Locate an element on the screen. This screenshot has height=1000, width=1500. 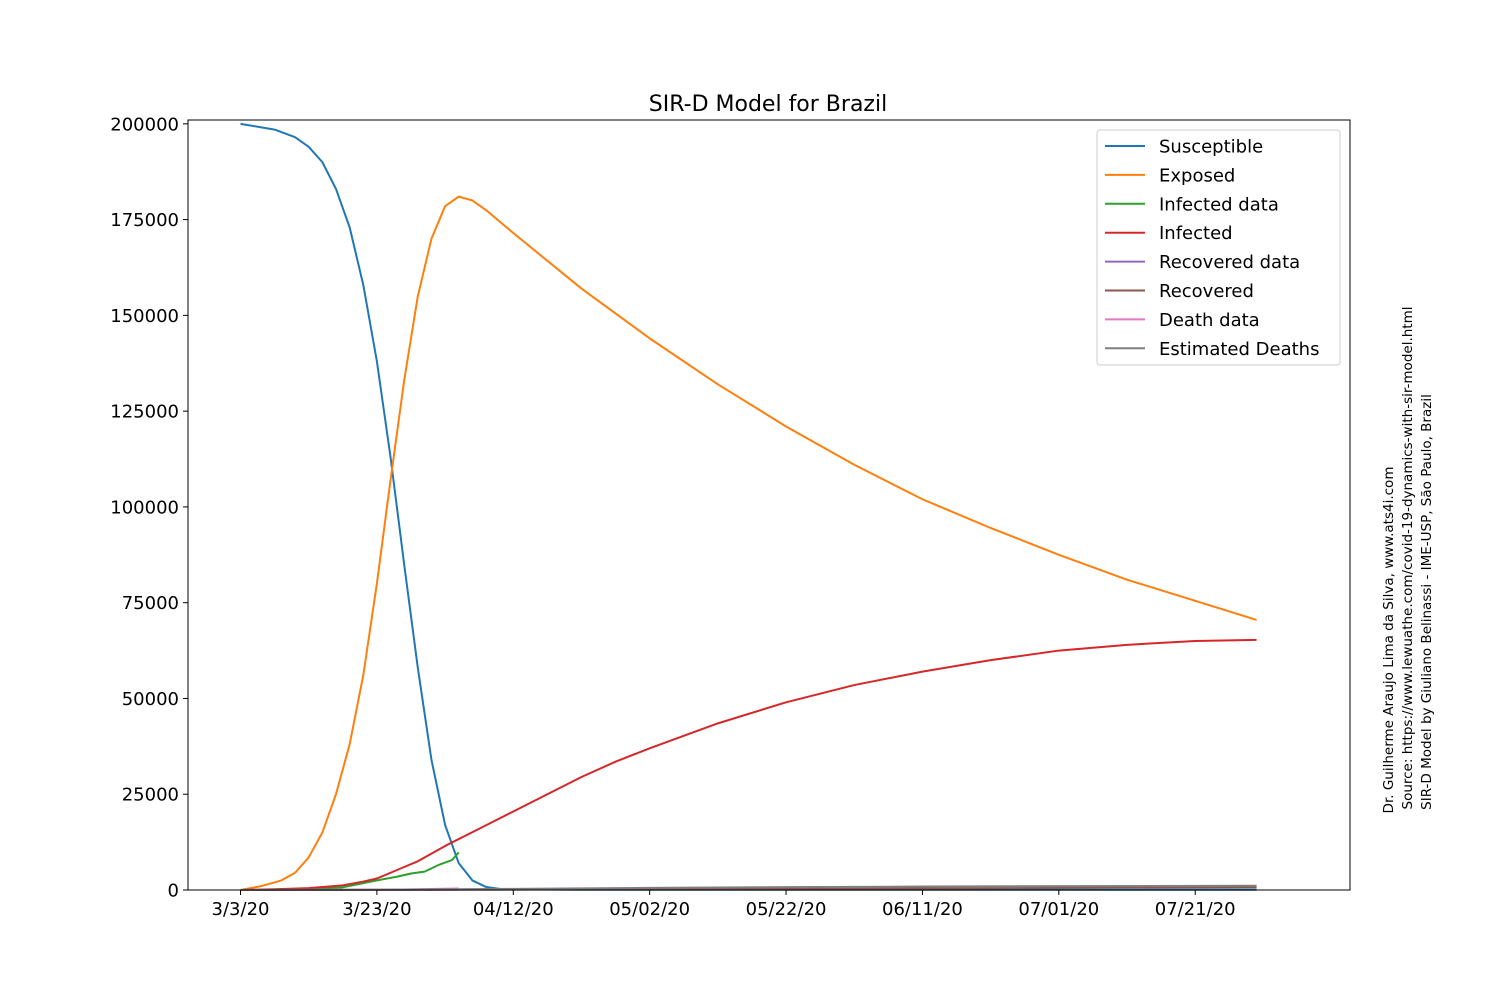
x-tick-label-1: 3/23/20 is located at coordinates (376, 909).